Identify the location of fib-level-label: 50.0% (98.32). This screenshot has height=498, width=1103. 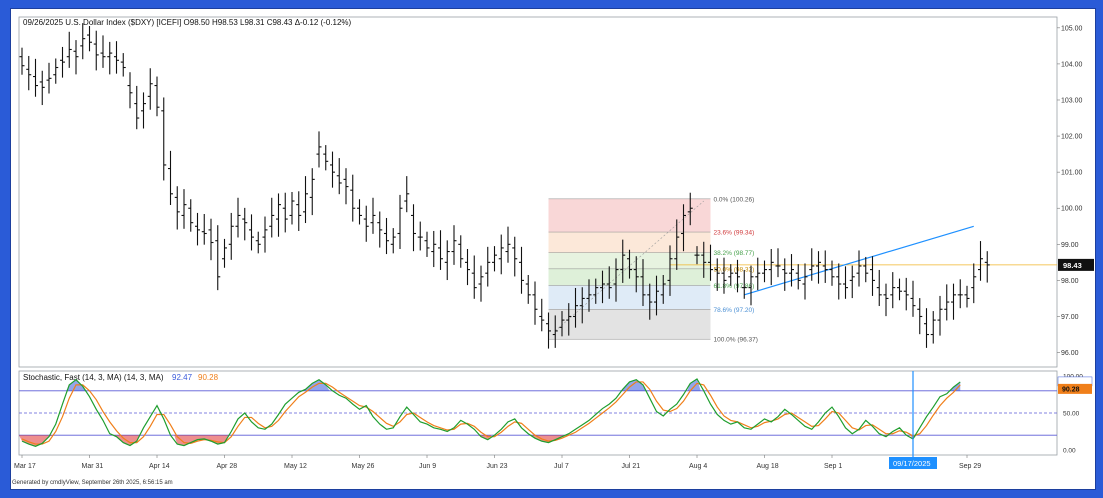
(734, 269).